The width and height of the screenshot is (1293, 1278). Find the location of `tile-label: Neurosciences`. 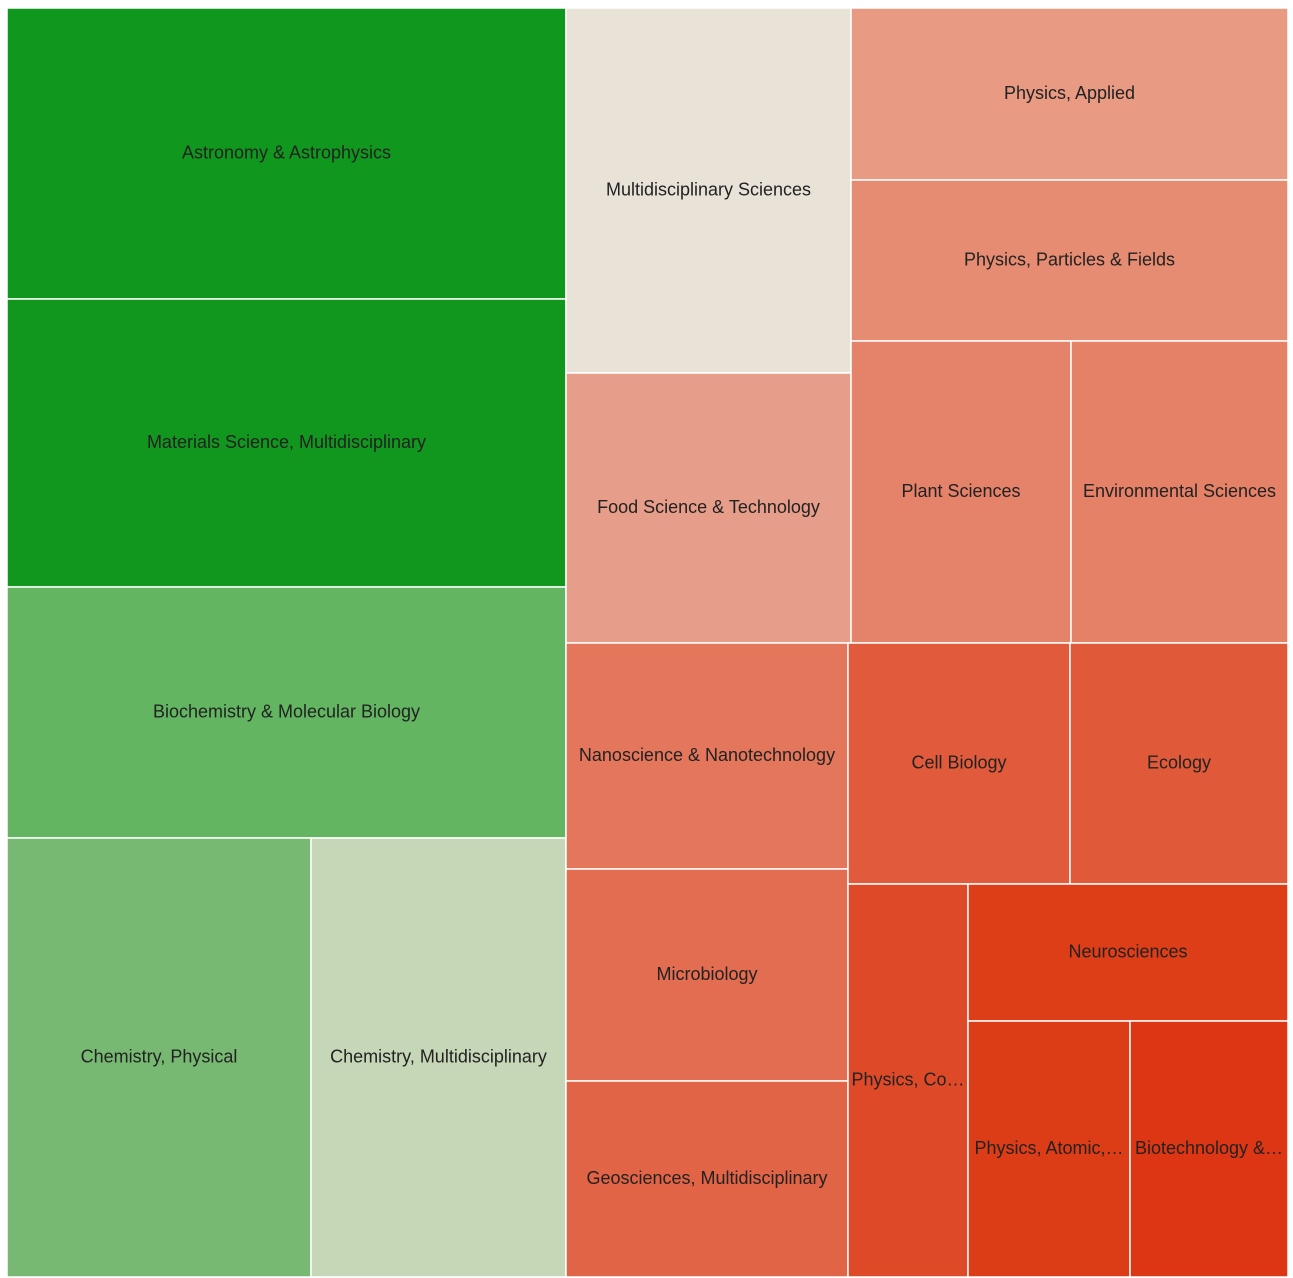

tile-label: Neurosciences is located at coordinates (1127, 951).